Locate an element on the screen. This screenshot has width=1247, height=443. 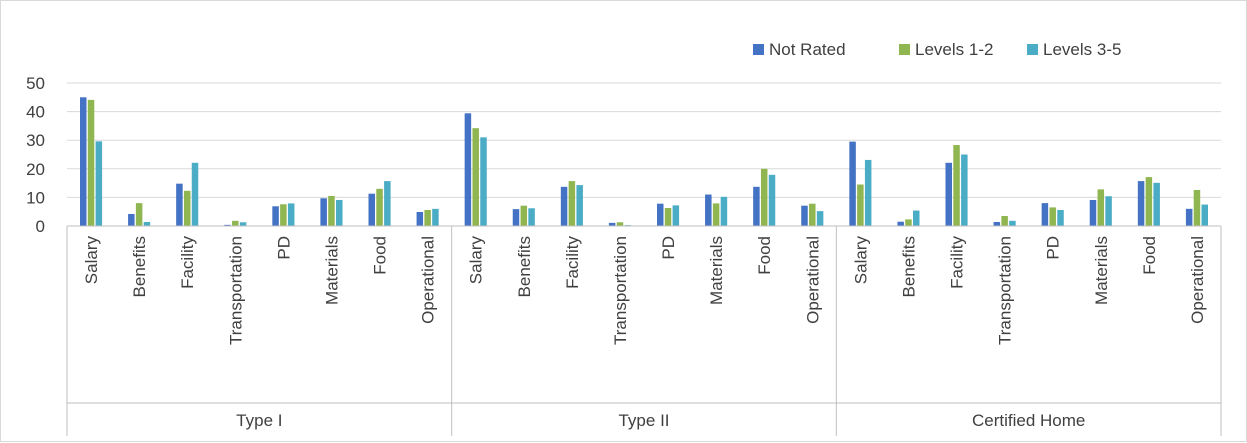
x-tick-label-certified-home-operational: Operational is located at coordinates (1197, 280).